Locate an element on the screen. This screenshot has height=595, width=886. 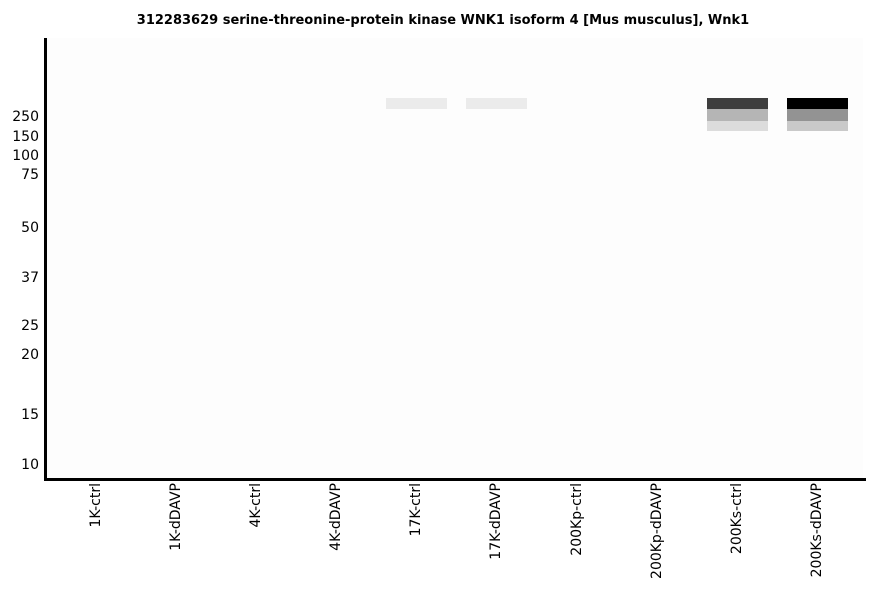
x-lane-label-200Kp-dDAVP: 200Kp-dDAVP is located at coordinates (657, 531).